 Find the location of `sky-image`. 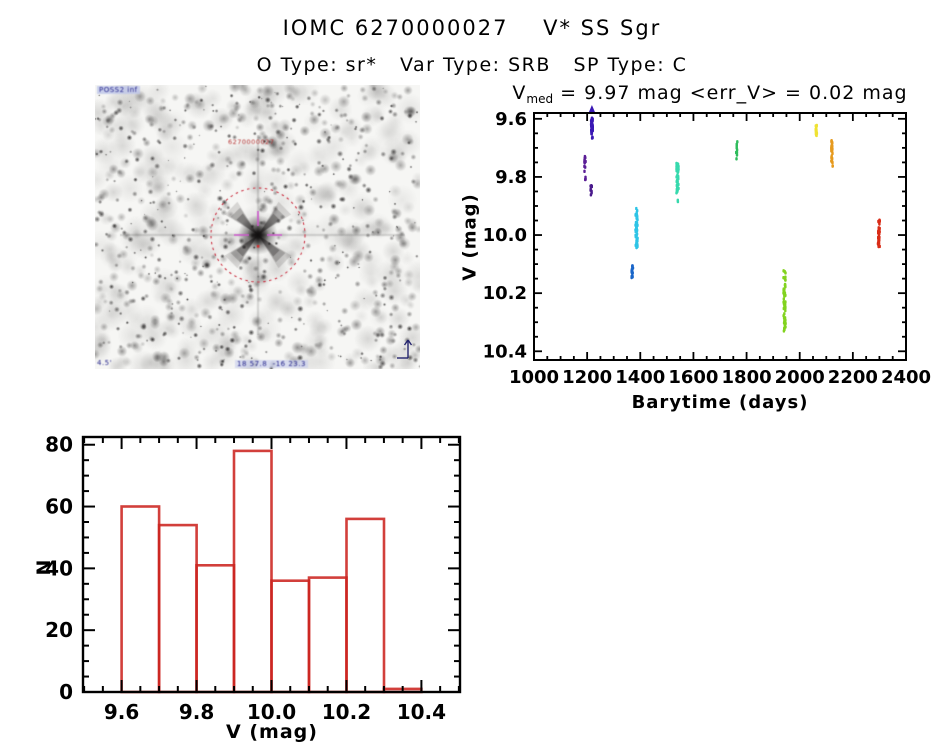

sky-image is located at coordinates (257, 227).